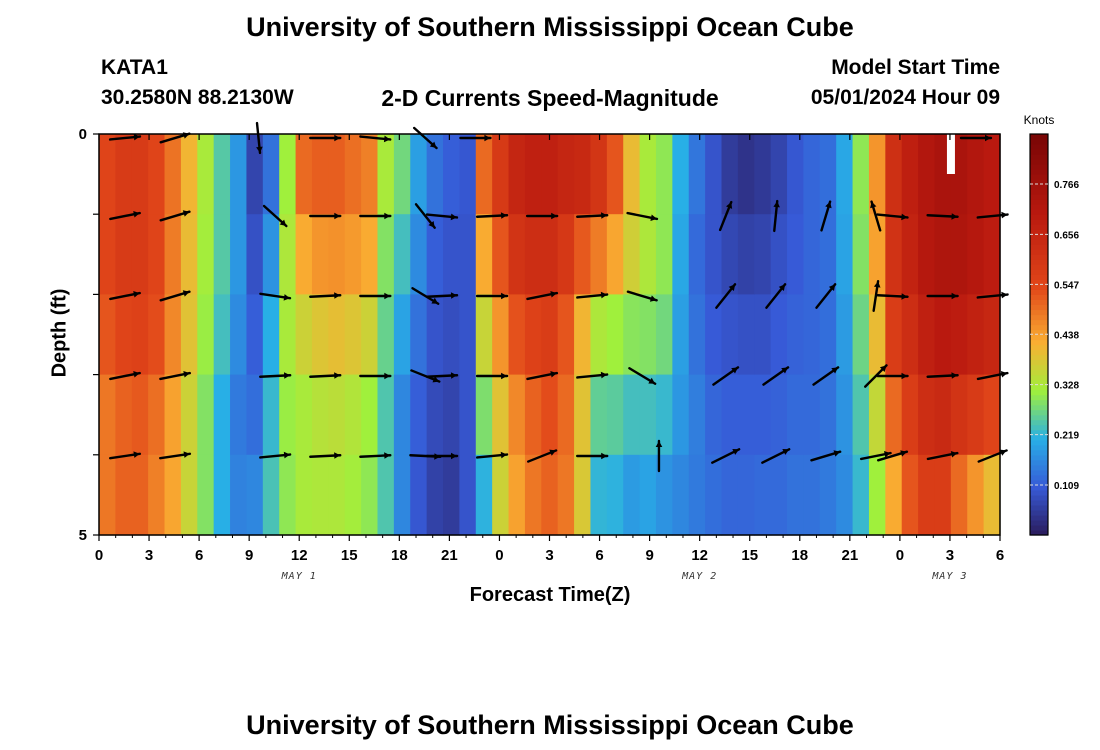 The width and height of the screenshot is (1100, 750). I want to click on x-tick-label: 21, so click(449, 555).